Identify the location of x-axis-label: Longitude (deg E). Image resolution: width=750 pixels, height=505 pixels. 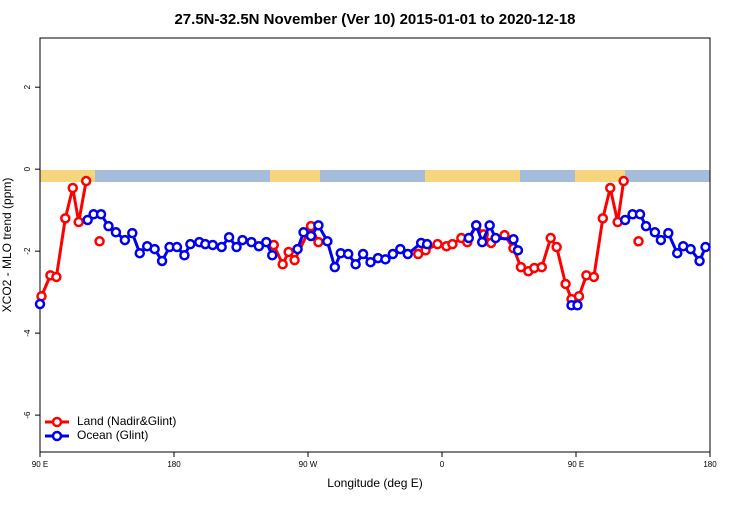
(374, 483).